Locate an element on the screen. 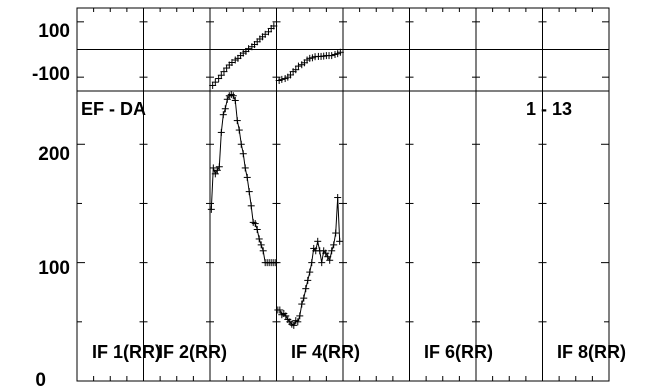 The width and height of the screenshot is (652, 388). panel-label-if1: IF 1(RR) is located at coordinates (126, 352).